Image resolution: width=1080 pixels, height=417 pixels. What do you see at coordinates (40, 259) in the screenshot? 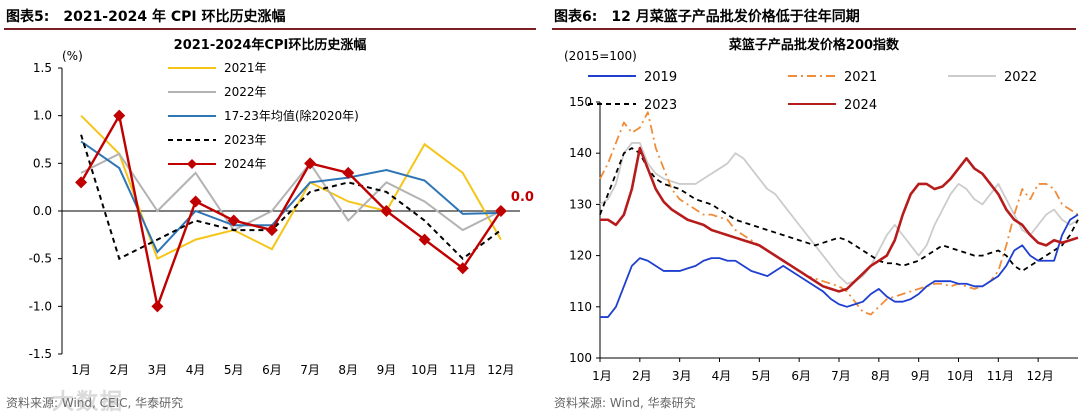
I see `y-tick-label: -0.5` at bounding box center [40, 259].